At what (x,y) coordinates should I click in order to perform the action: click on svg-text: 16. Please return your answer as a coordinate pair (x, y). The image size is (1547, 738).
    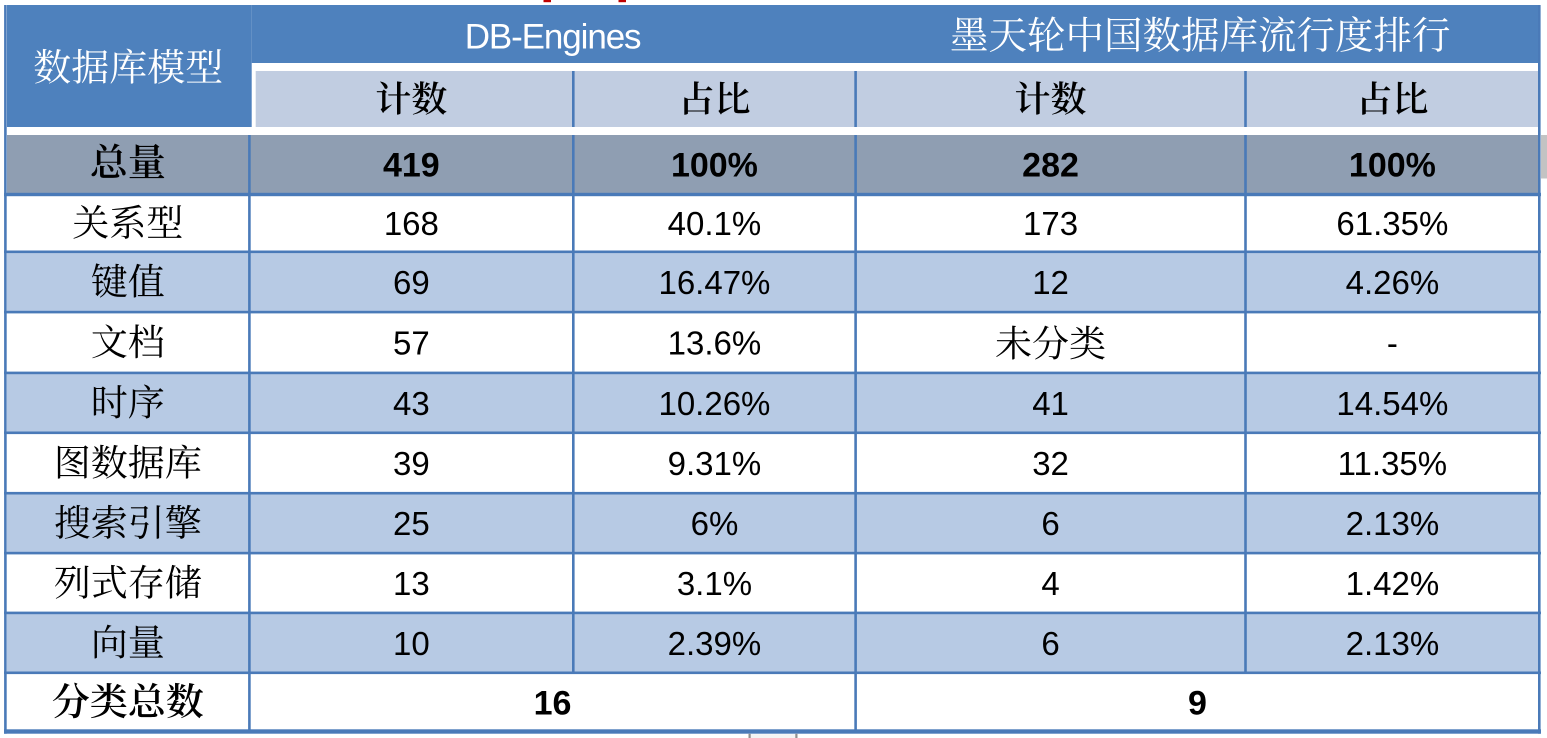
    Looking at the image, I should click on (553, 704).